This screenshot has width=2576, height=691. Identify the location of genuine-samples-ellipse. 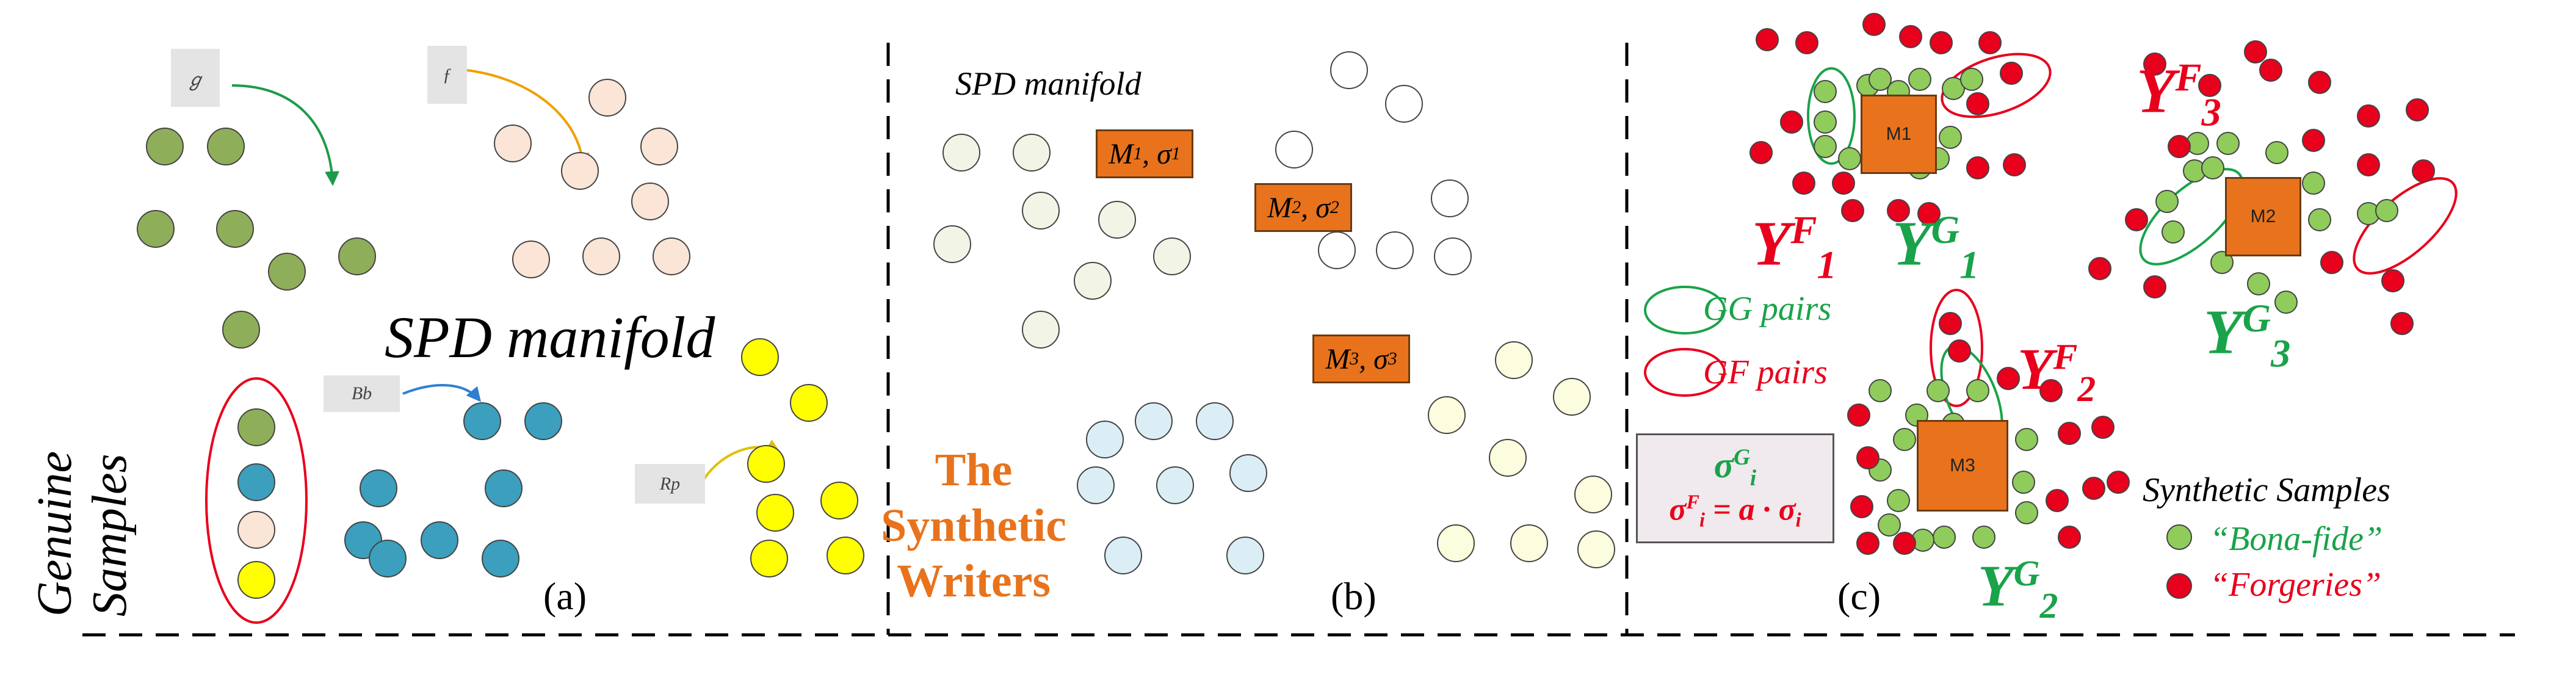
(256, 500).